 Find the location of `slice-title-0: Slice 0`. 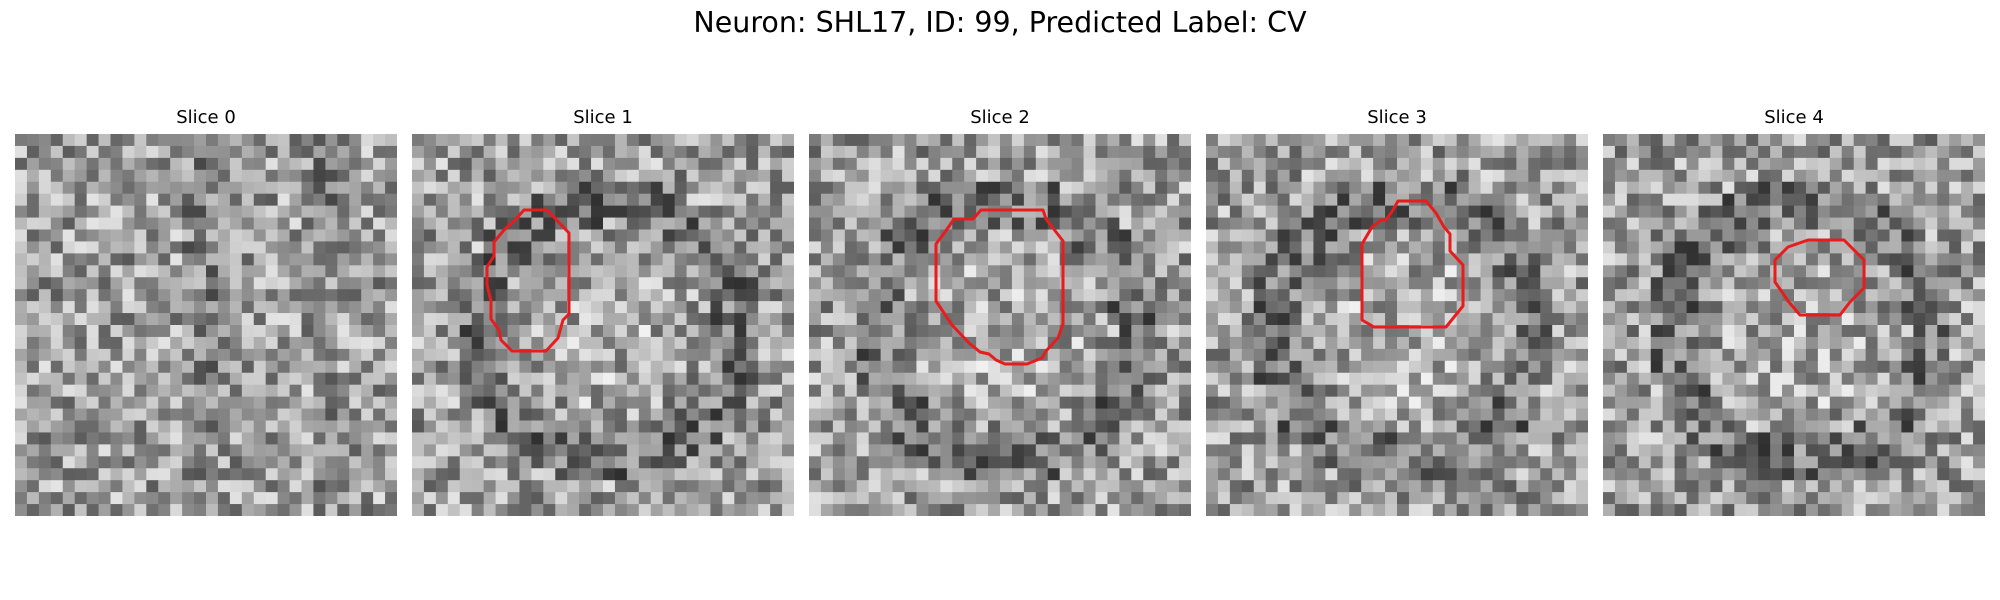

slice-title-0: Slice 0 is located at coordinates (206, 117).